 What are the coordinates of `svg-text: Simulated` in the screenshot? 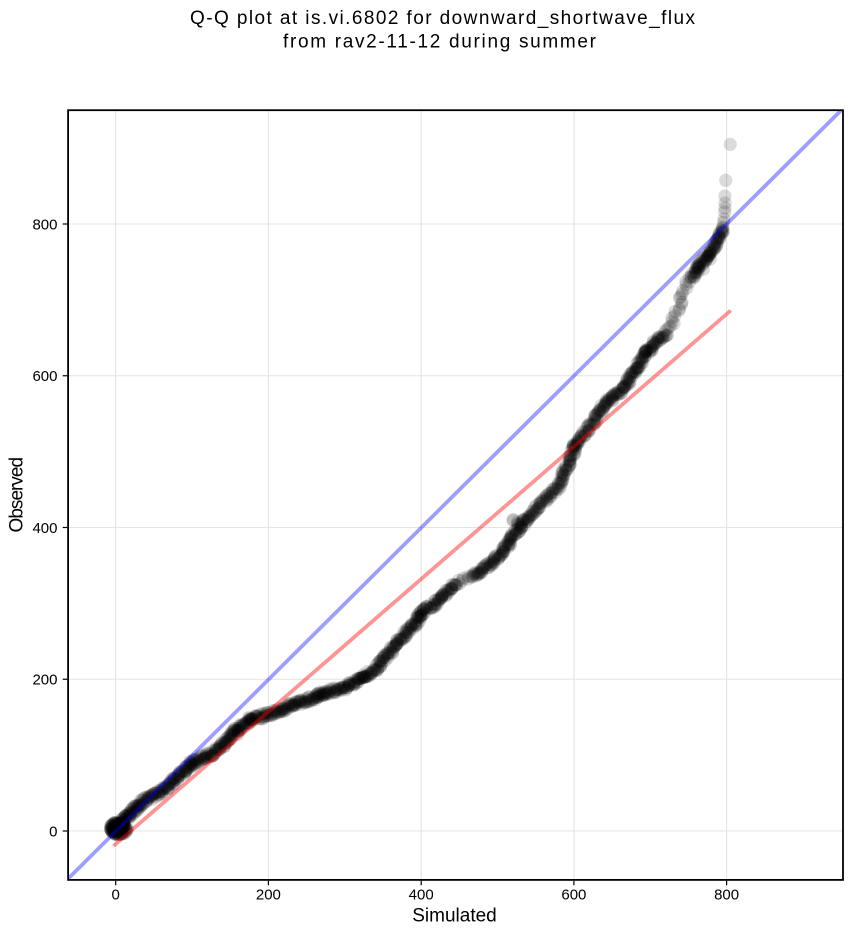 It's located at (454, 915).